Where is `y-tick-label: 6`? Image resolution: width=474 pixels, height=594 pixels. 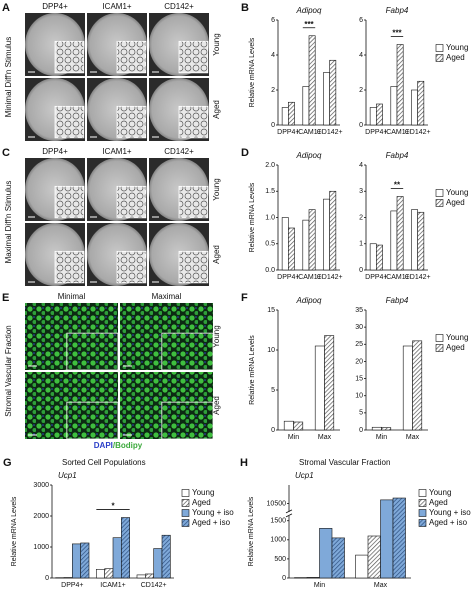
y-tick-label: 6 is located at coordinates (273, 20).